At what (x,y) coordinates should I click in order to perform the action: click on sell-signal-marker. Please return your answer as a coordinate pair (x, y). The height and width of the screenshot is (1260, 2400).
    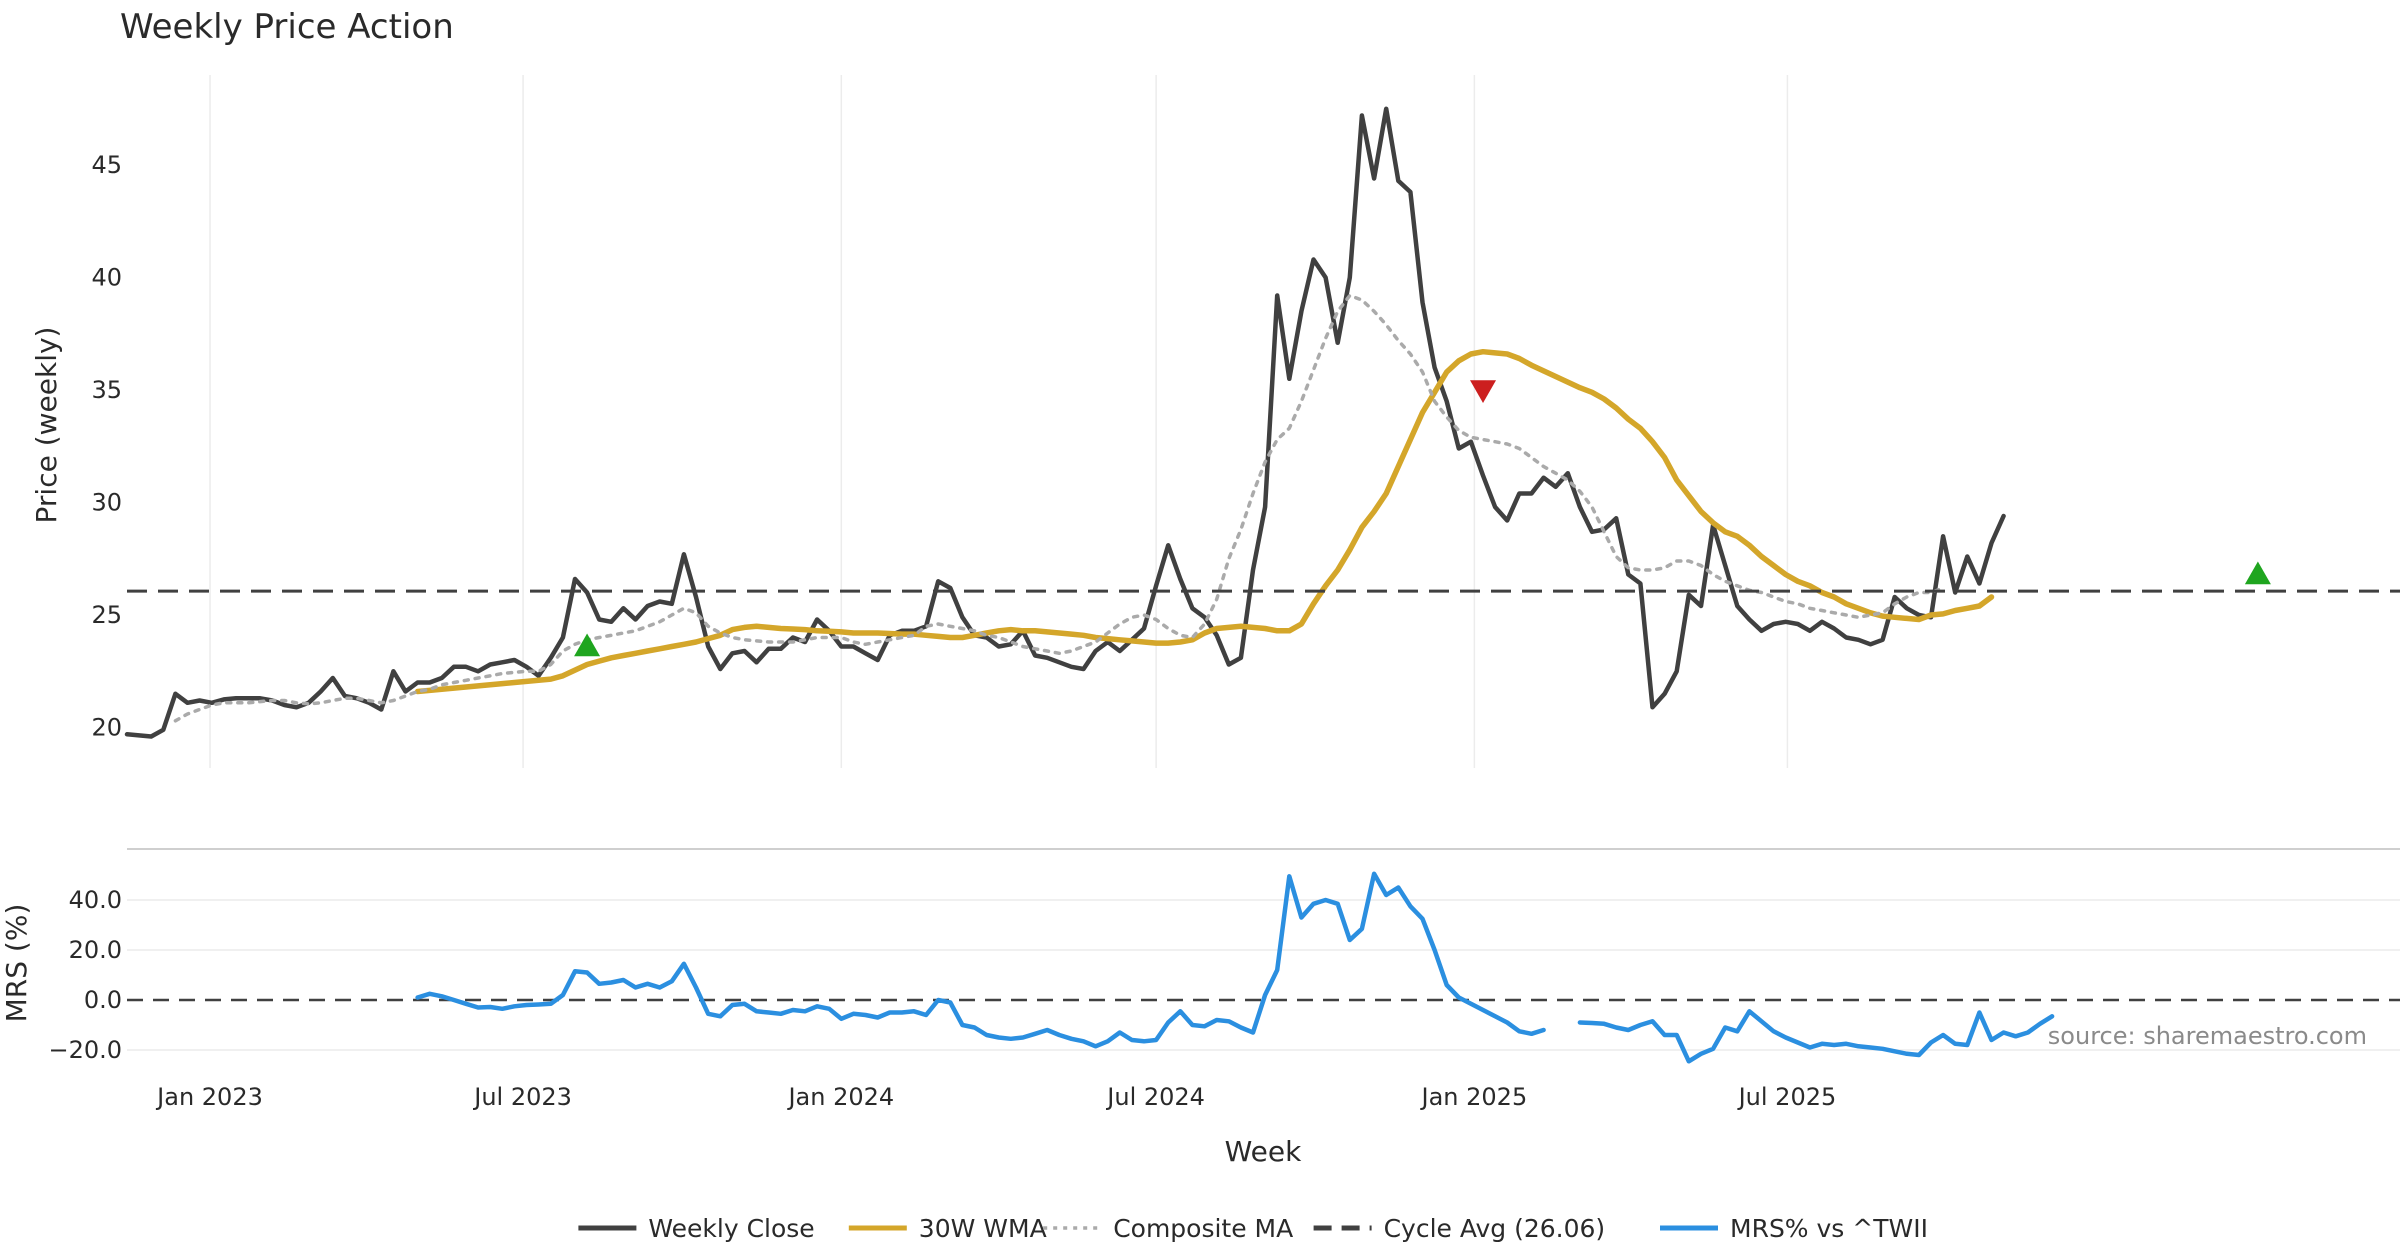
    Looking at the image, I should click on (1483, 391).